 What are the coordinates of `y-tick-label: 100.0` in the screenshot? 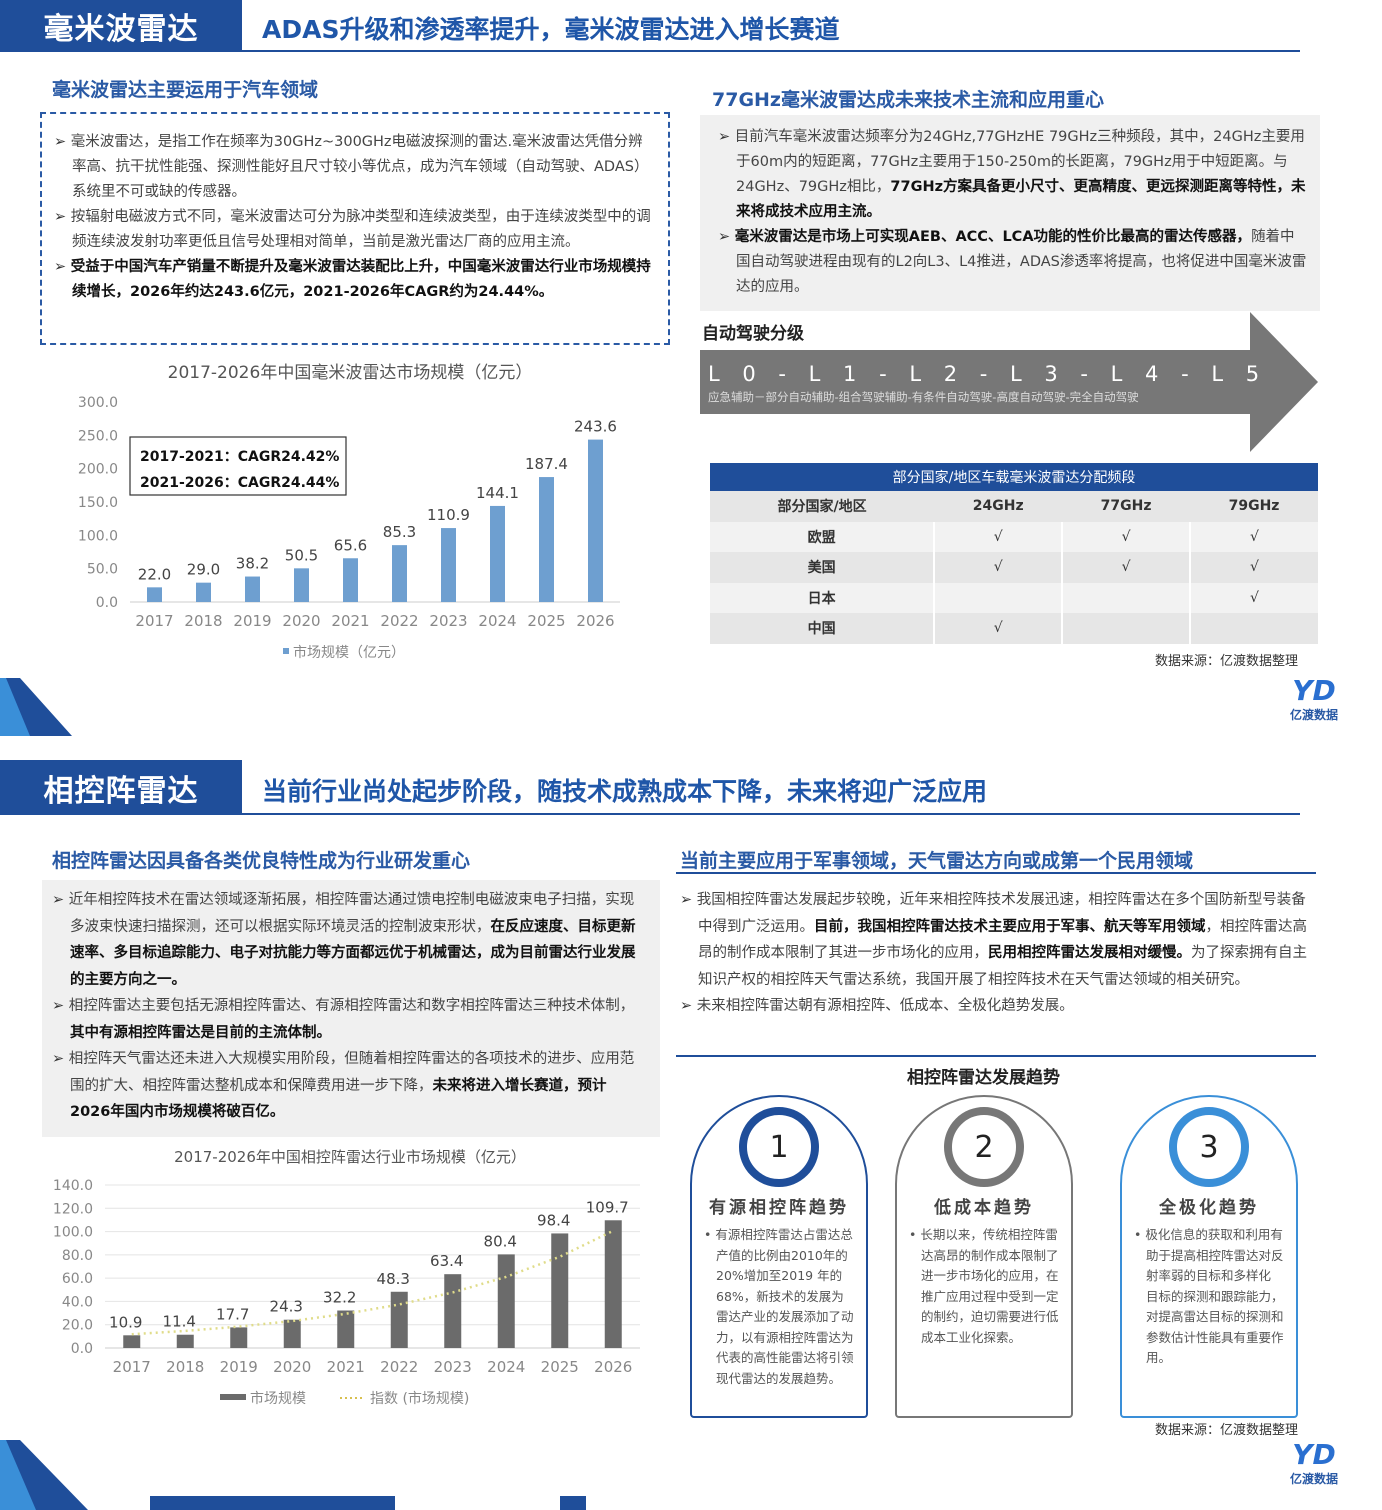 It's located at (73, 1233).